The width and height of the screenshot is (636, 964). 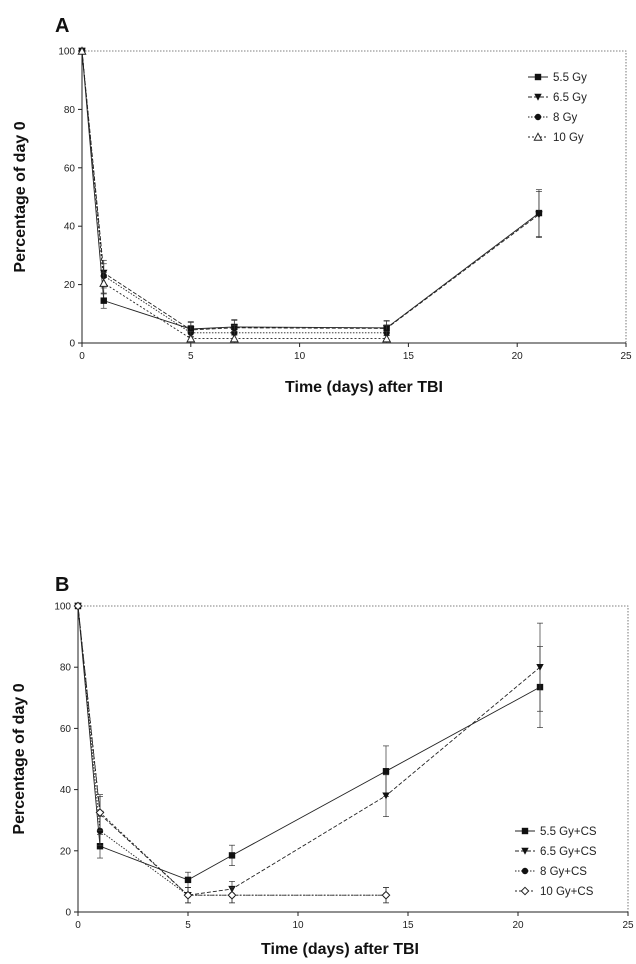 I want to click on panel-b-y-tick-label: 20, so click(x=66, y=851).